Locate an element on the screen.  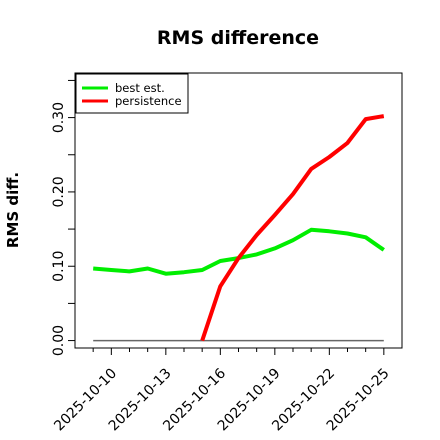
legend-label-persistence: persistence is located at coordinates (148, 101).